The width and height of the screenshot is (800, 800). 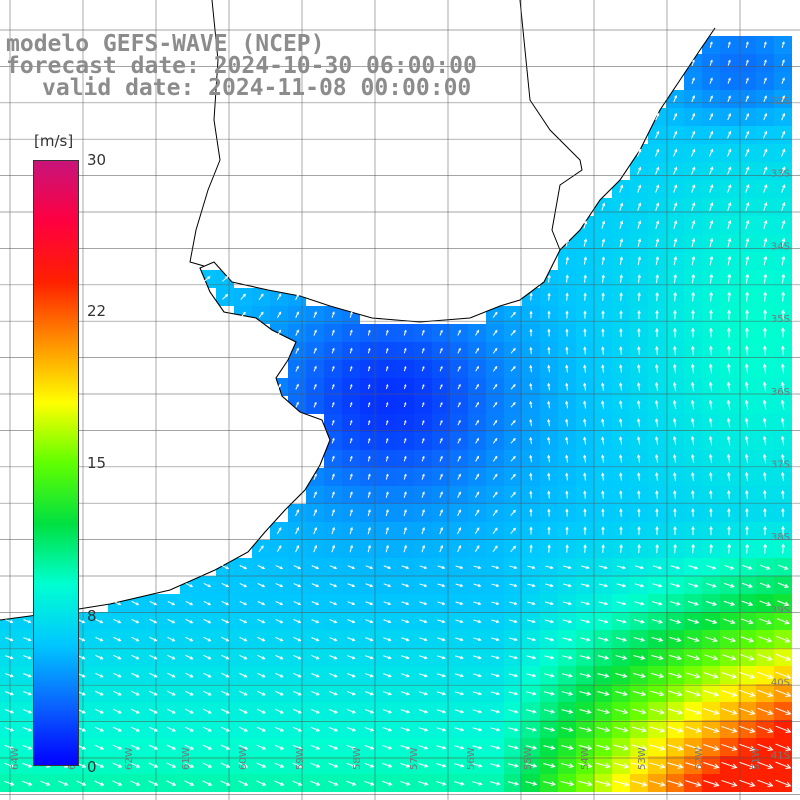 I want to click on colorbar-tick-15: 15, so click(x=97, y=463).